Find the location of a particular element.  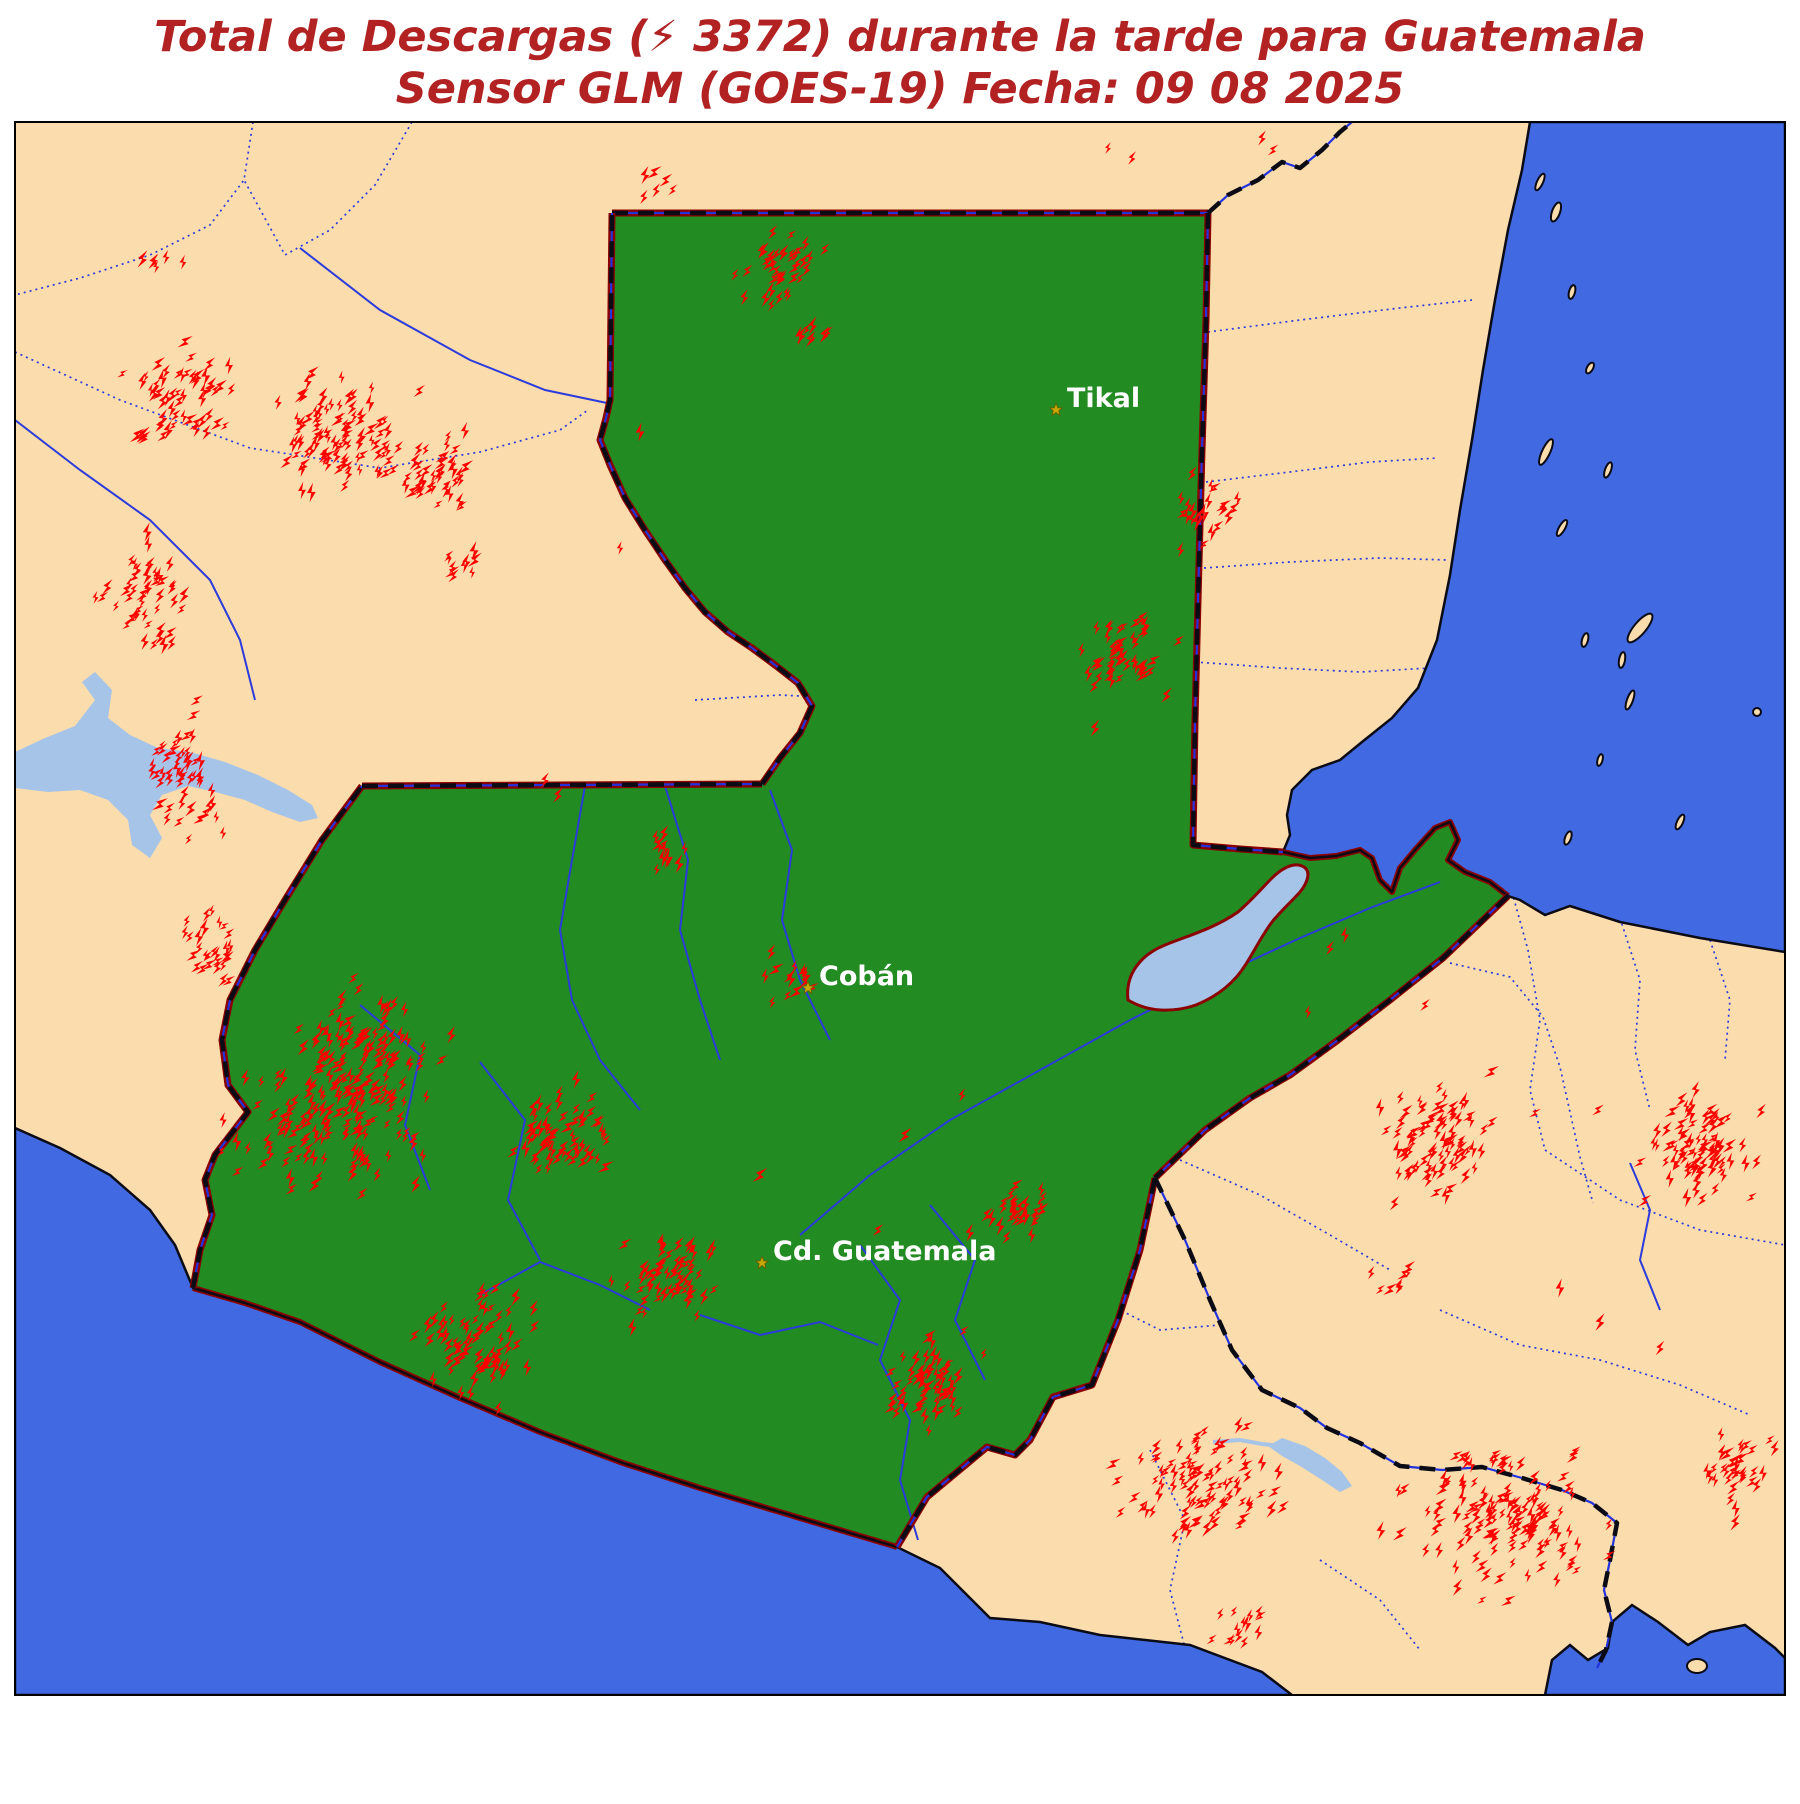

city-label: Cobán is located at coordinates (866, 976).